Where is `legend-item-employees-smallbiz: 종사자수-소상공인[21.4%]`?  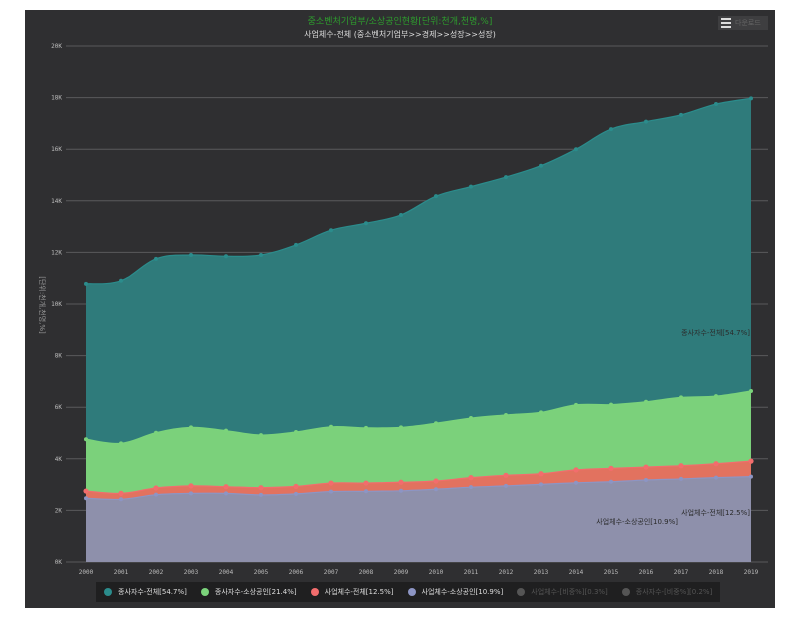
legend-item-employees-smallbiz: 종사자수-소상공인[21.4%] is located at coordinates (248, 592).